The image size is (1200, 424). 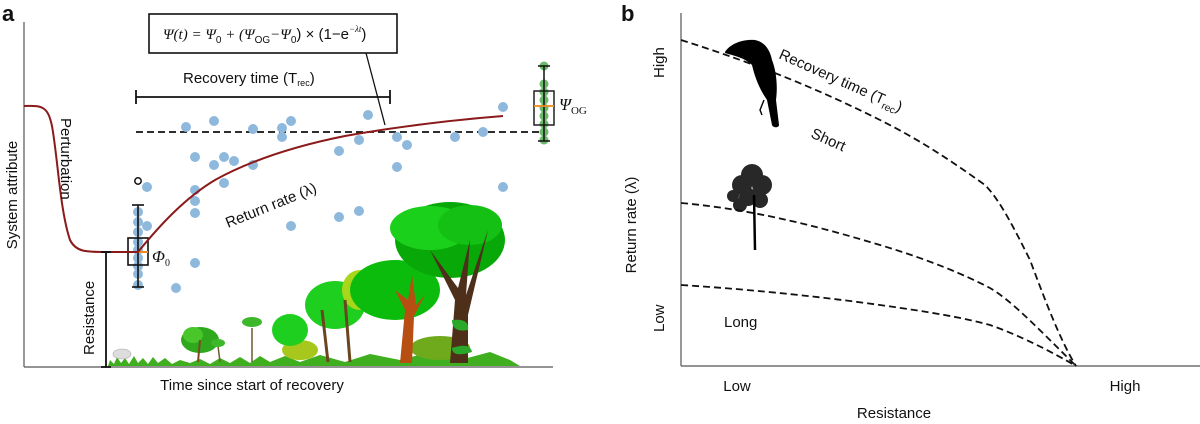 What do you see at coordinates (573, 106) in the screenshot?
I see `psi-og-label: ΨOG` at bounding box center [573, 106].